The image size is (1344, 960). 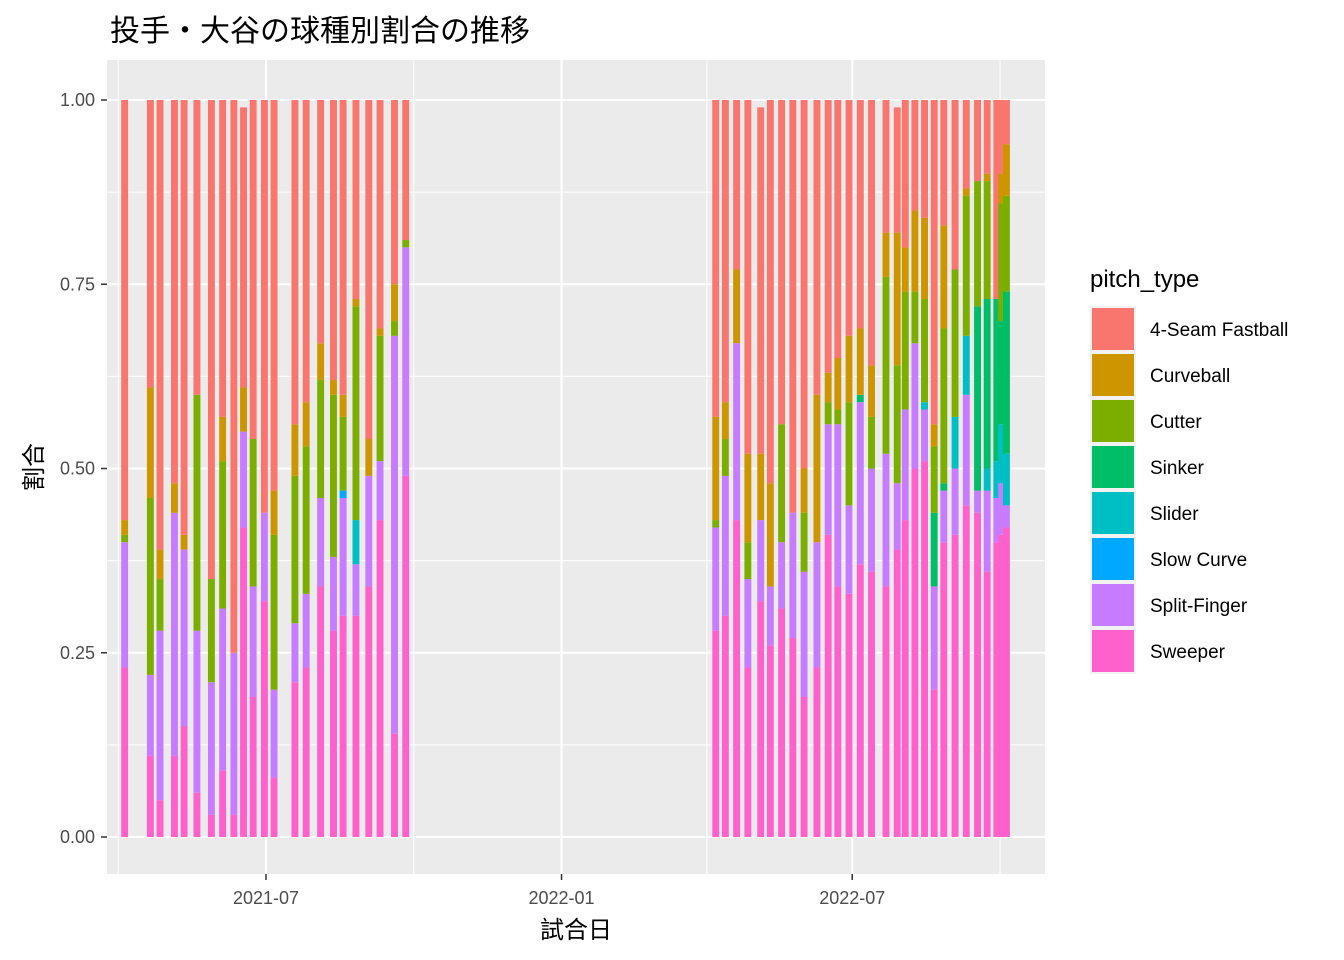 What do you see at coordinates (77, 837) in the screenshot?
I see `y-tick-label: 0.00` at bounding box center [77, 837].